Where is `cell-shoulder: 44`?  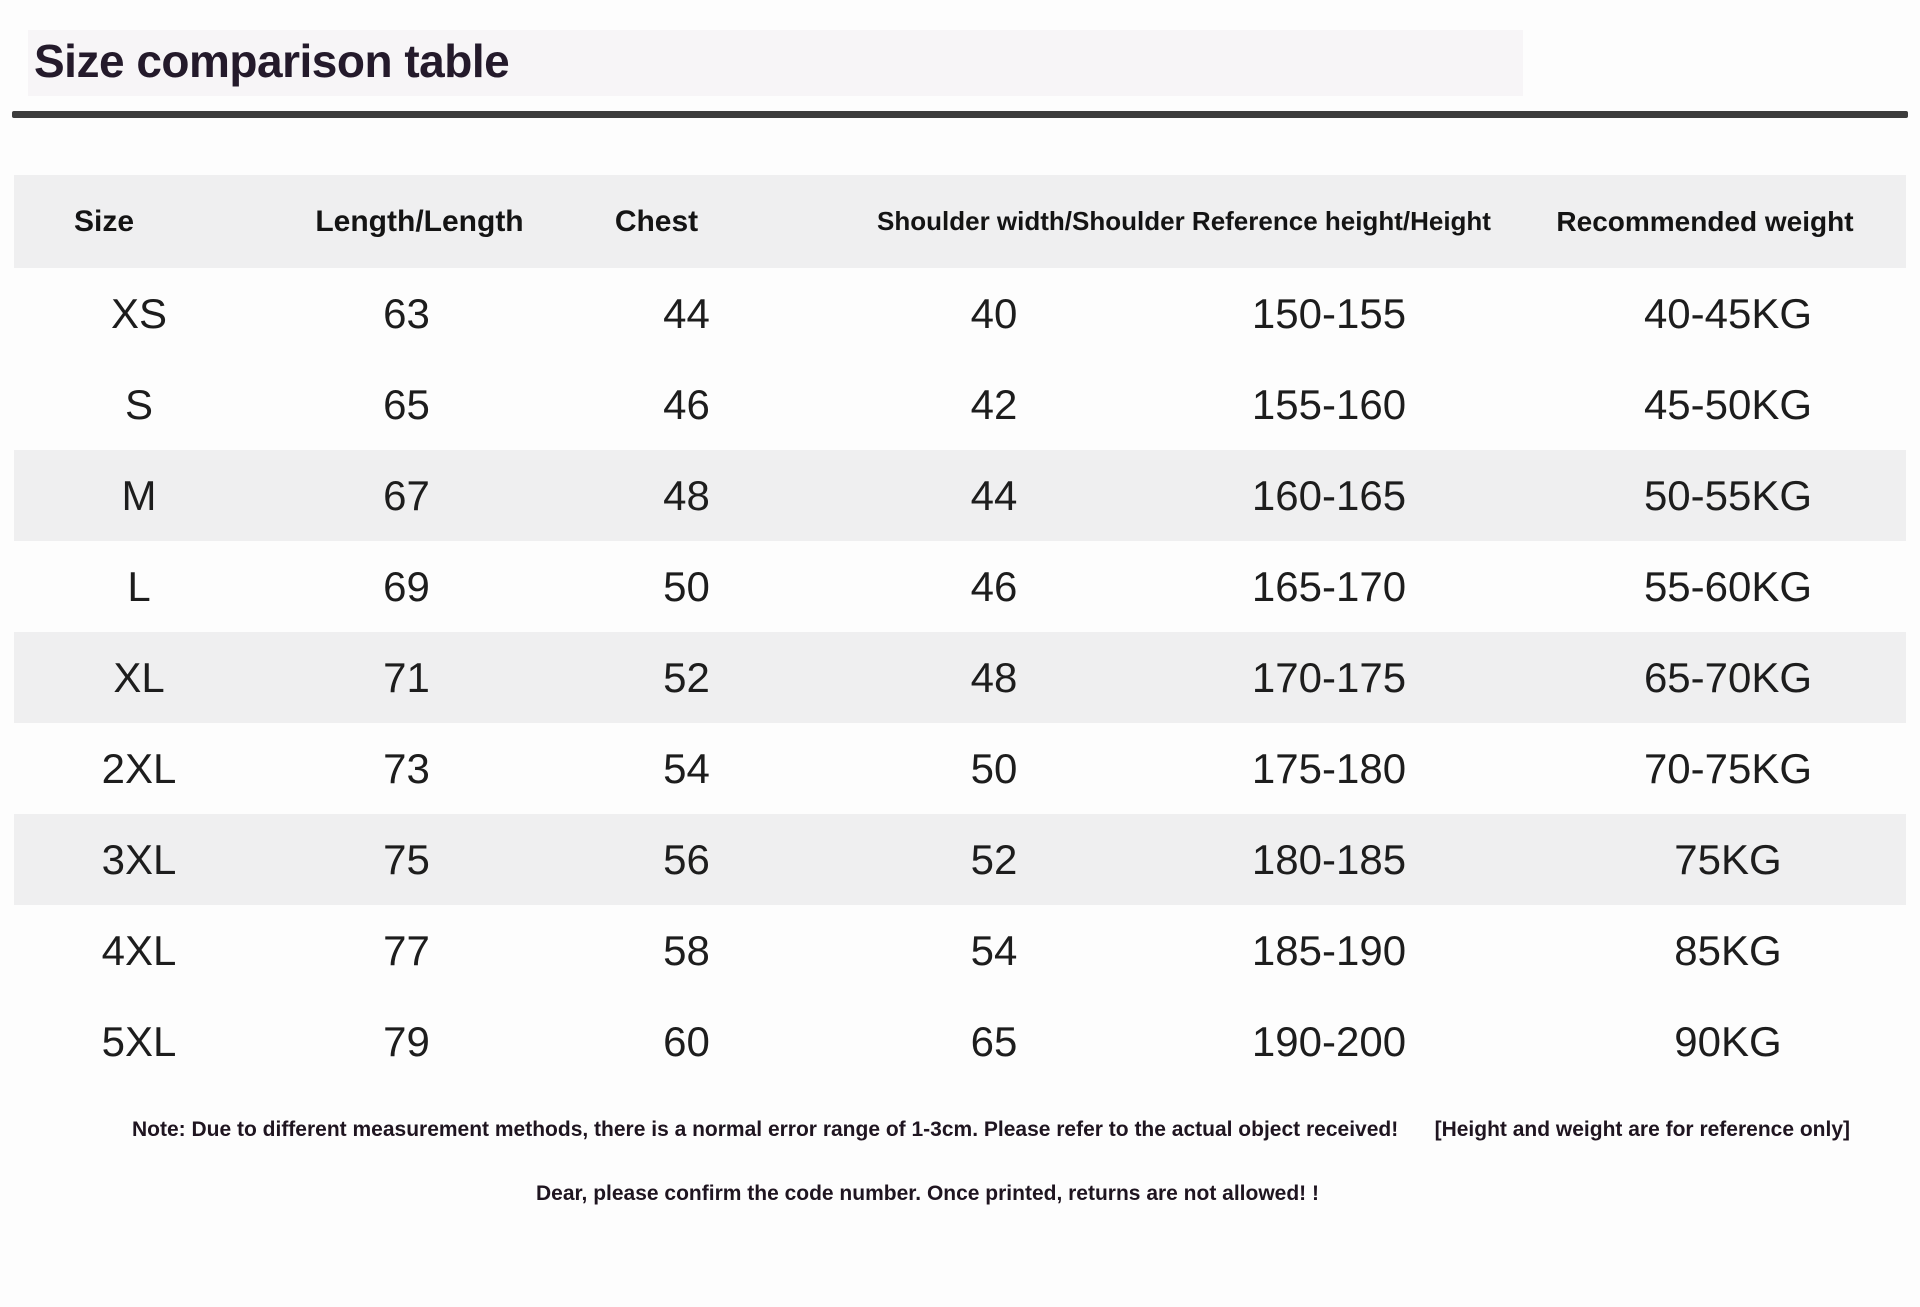 cell-shoulder: 44 is located at coordinates (994, 495).